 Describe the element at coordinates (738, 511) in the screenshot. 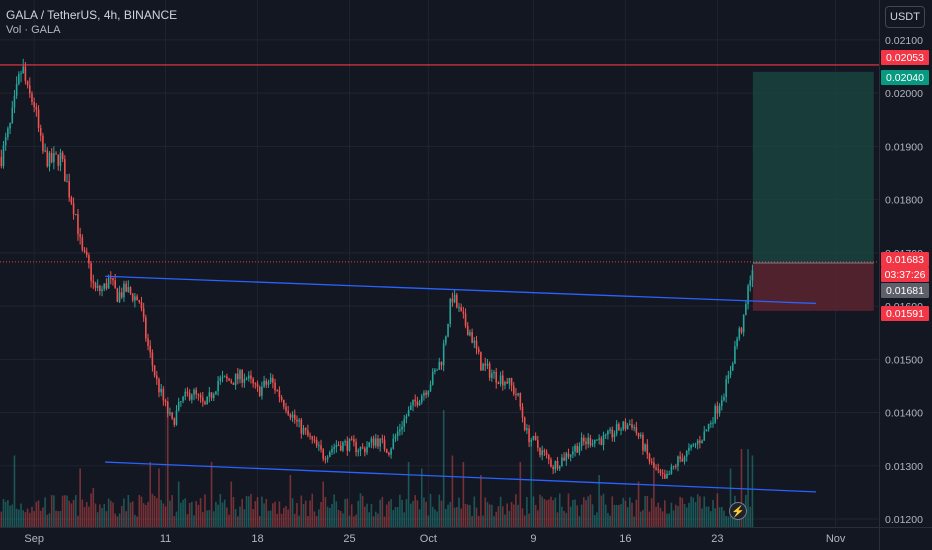

I see `lightning-icon: ⚡` at that location.